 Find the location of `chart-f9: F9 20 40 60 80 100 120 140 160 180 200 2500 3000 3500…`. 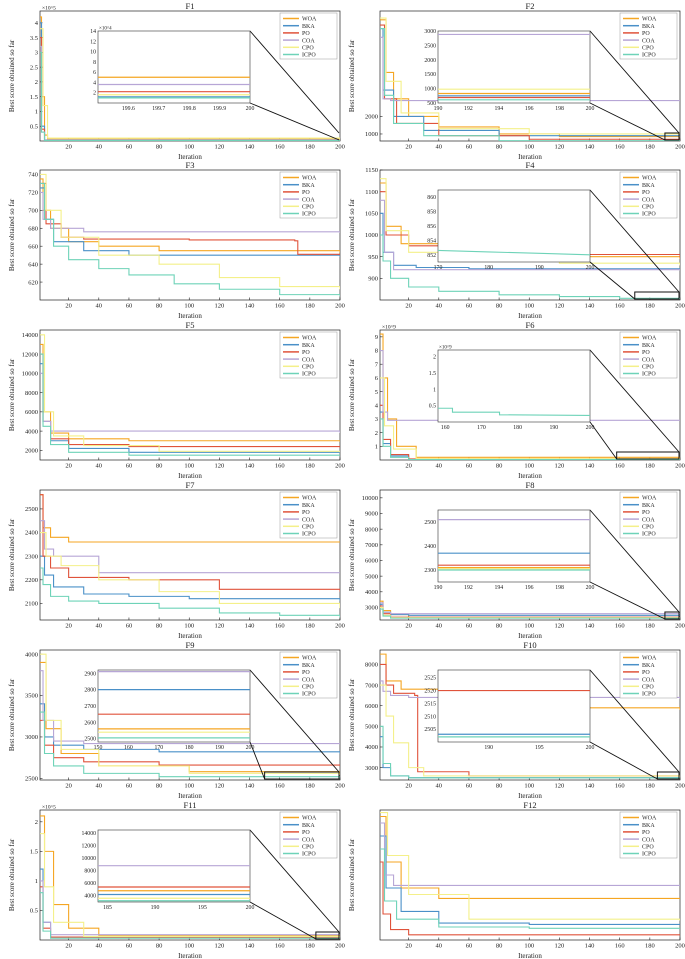

chart-f9: F9 20 40 60 80 100 120 140 160 180 200 2500 3000 3500… is located at coordinates (176, 720).